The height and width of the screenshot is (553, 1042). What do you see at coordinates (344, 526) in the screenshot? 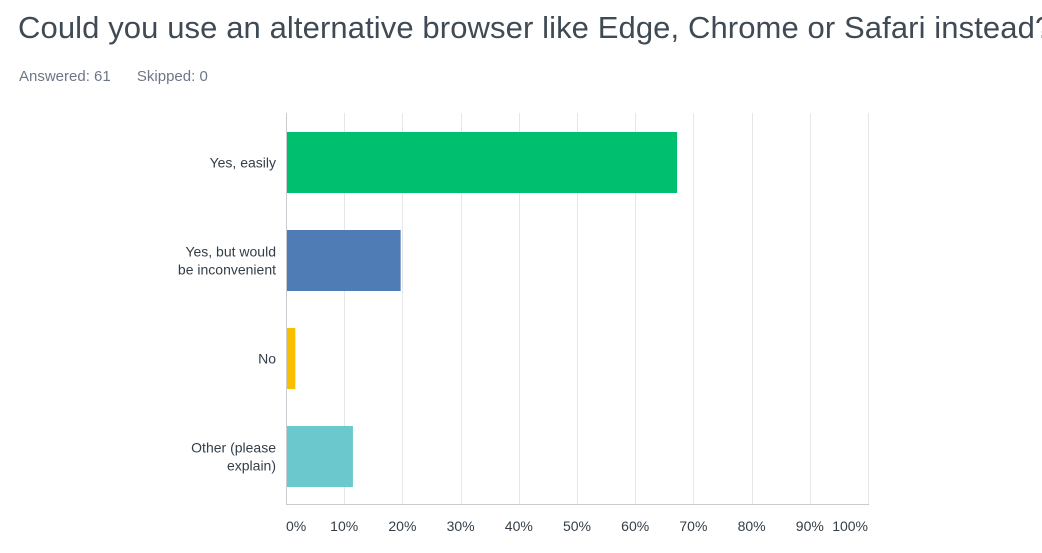
I see `x-tick-label-10: 10%` at bounding box center [344, 526].